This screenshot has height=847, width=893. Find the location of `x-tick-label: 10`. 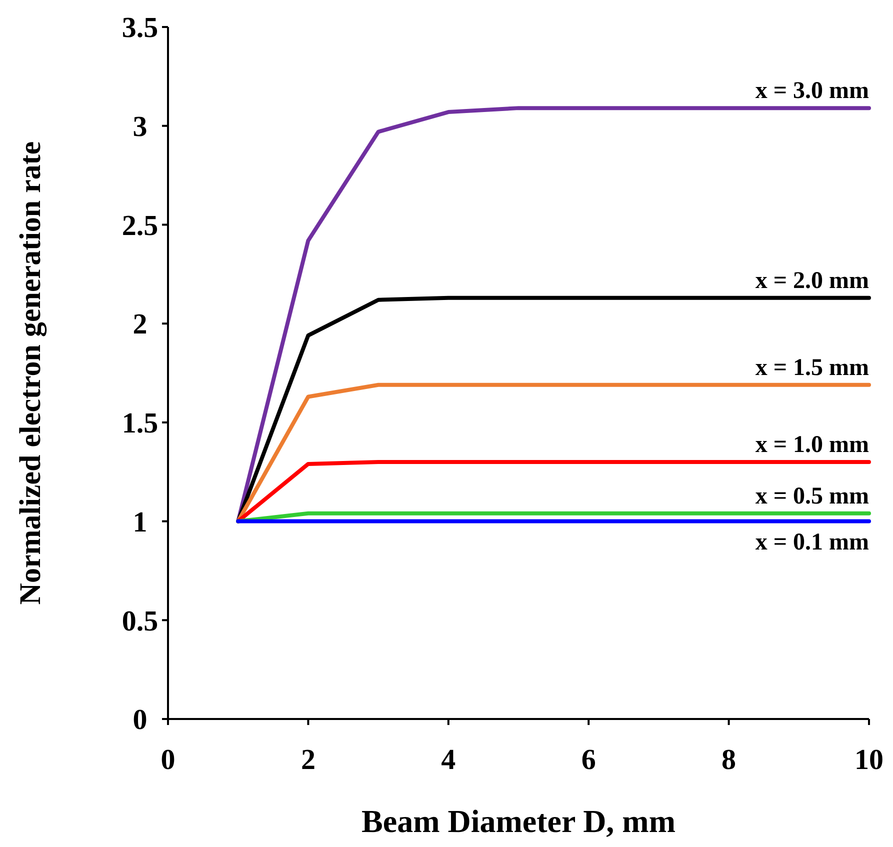

x-tick-label: 10 is located at coordinates (869, 760).